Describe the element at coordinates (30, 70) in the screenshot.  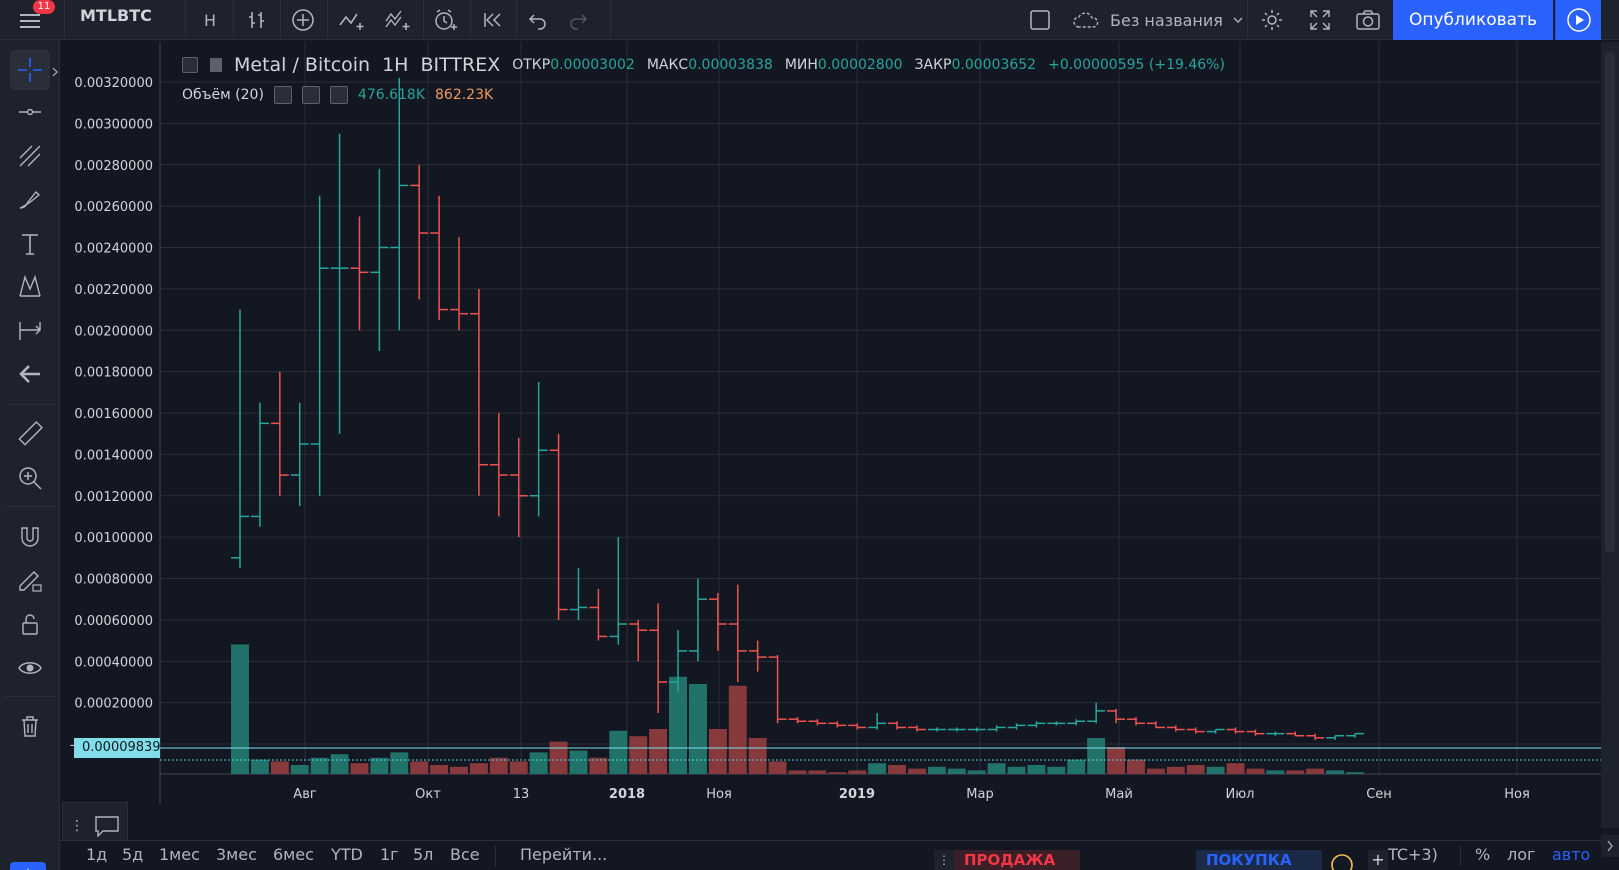
I see `crosshair-icon` at that location.